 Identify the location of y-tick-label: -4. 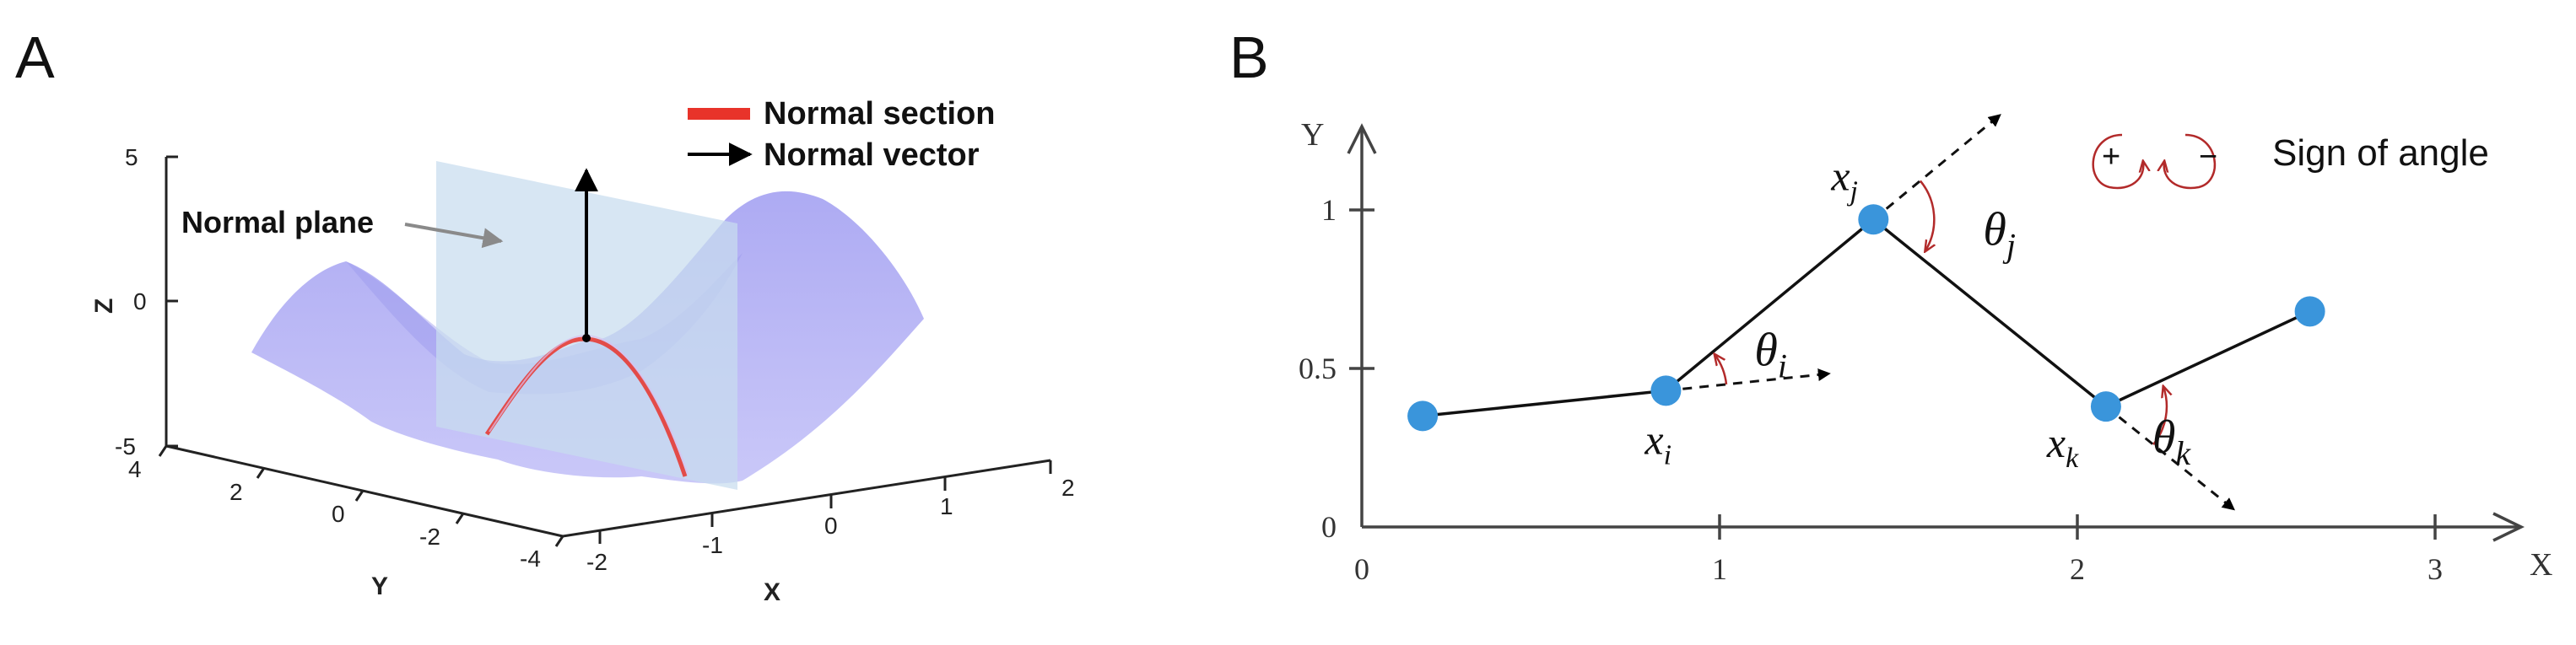
(530, 559).